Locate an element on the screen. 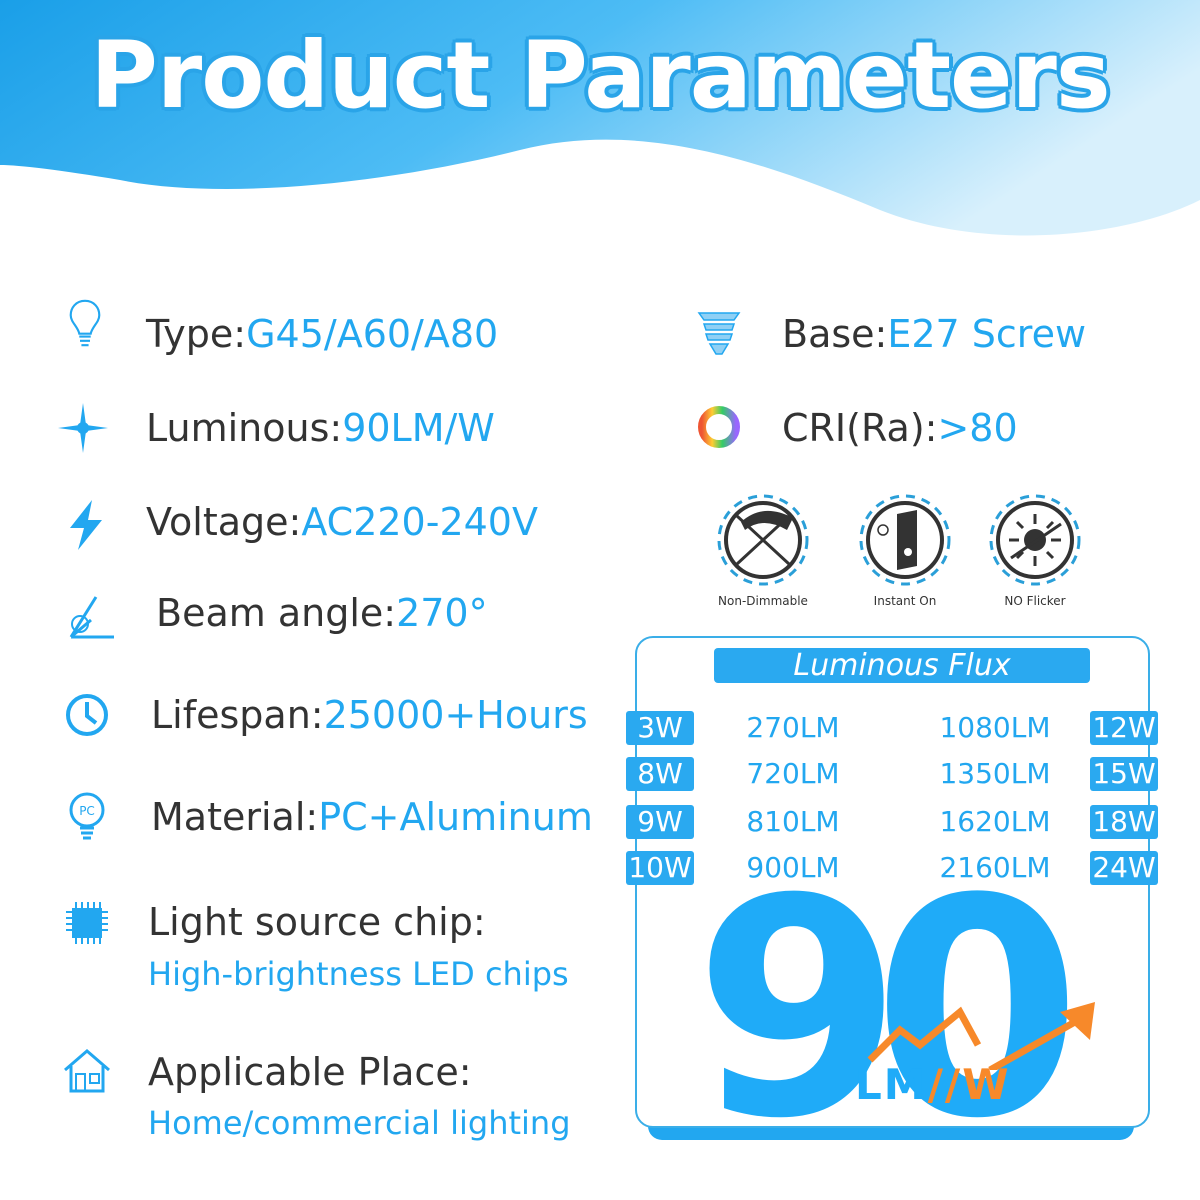  lumen-value: 1620LM is located at coordinates (995, 821).